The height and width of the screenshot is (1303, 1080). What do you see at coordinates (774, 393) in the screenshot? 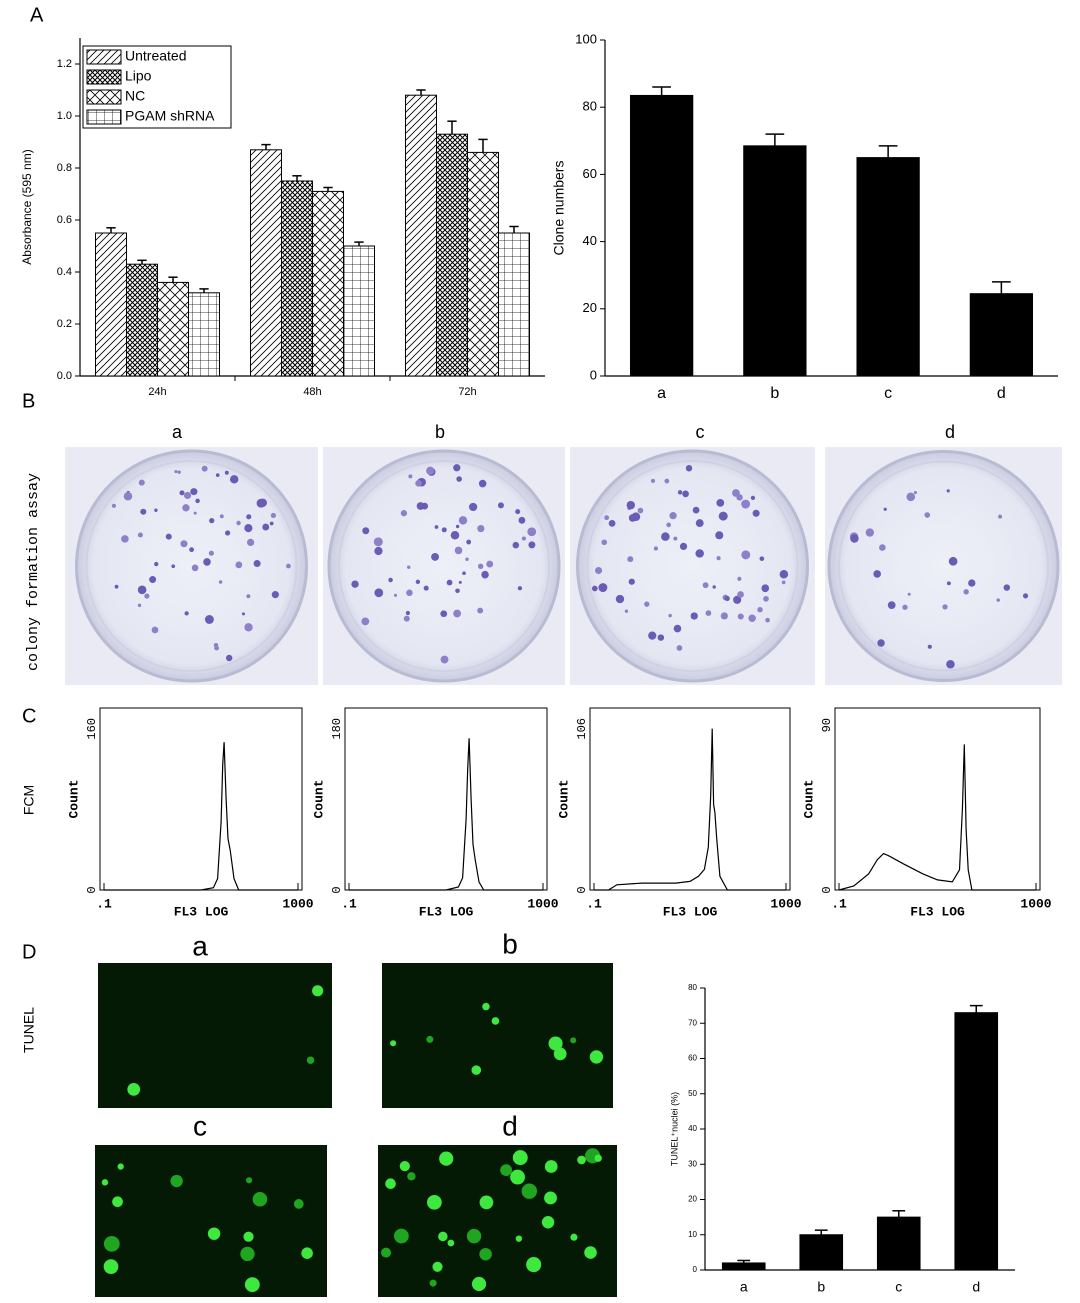
I see `x-tick-label: b` at bounding box center [774, 393].